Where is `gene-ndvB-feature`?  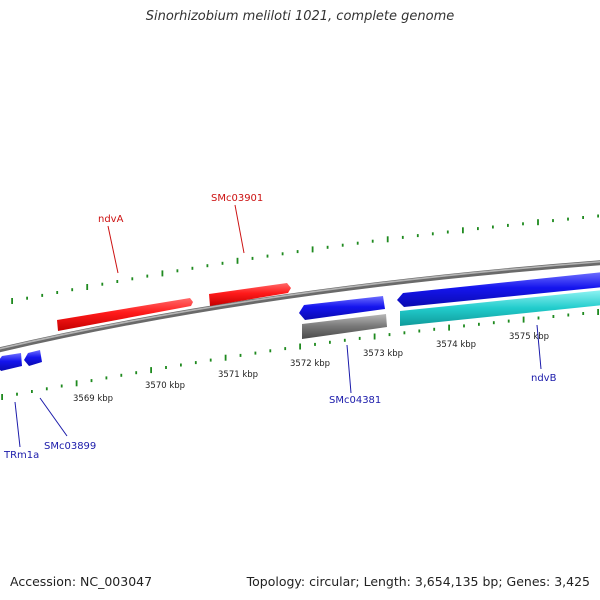 gene-ndvB-feature is located at coordinates (498, 289).